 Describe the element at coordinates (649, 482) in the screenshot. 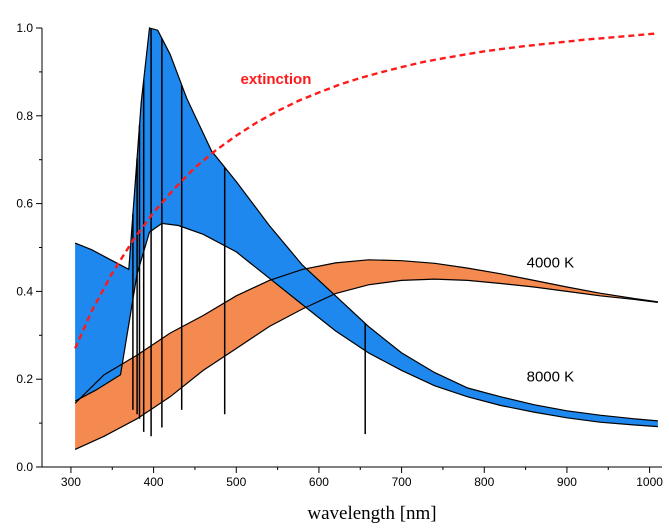

I see `x-tick-label: 1000` at that location.